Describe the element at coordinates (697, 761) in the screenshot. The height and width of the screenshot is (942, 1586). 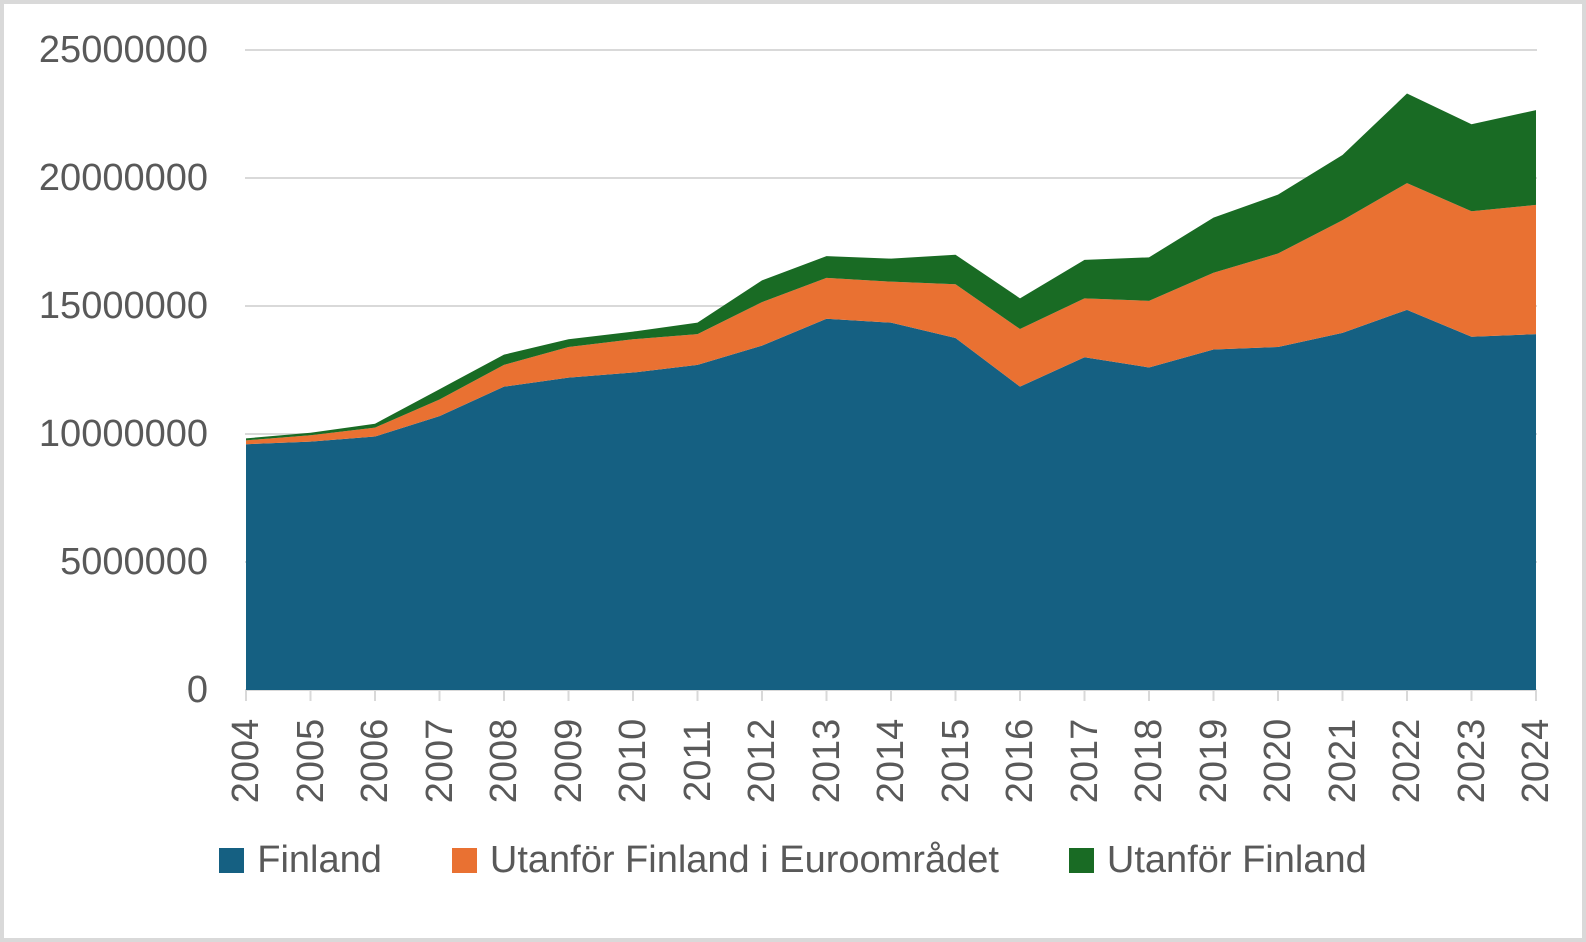
I see `x-axis-tick-label: 2011` at that location.